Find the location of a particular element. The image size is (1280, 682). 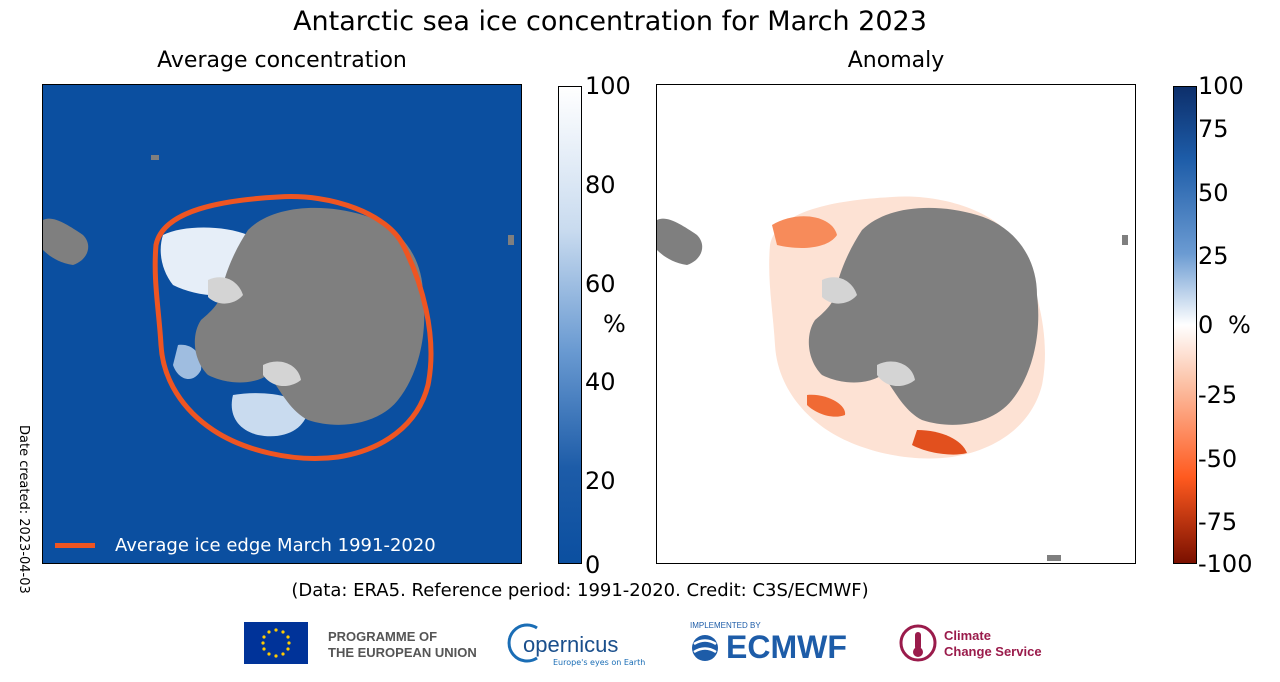

colorbar-tick: -75 is located at coordinates (1218, 522).